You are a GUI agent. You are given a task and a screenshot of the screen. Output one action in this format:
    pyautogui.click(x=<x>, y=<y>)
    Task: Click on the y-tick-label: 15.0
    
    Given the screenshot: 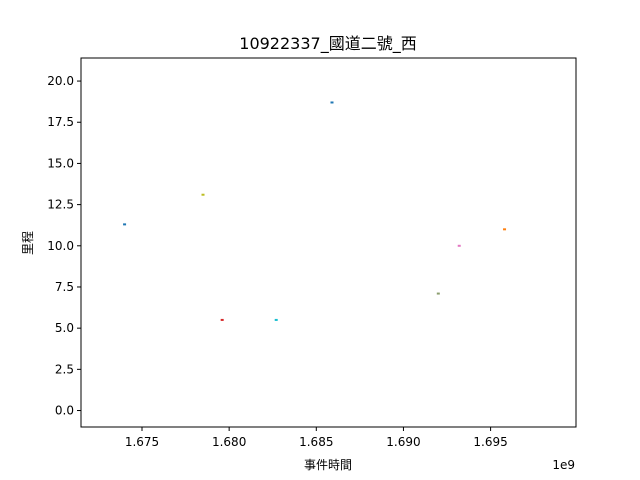 What is the action you would take?
    pyautogui.click(x=60, y=163)
    